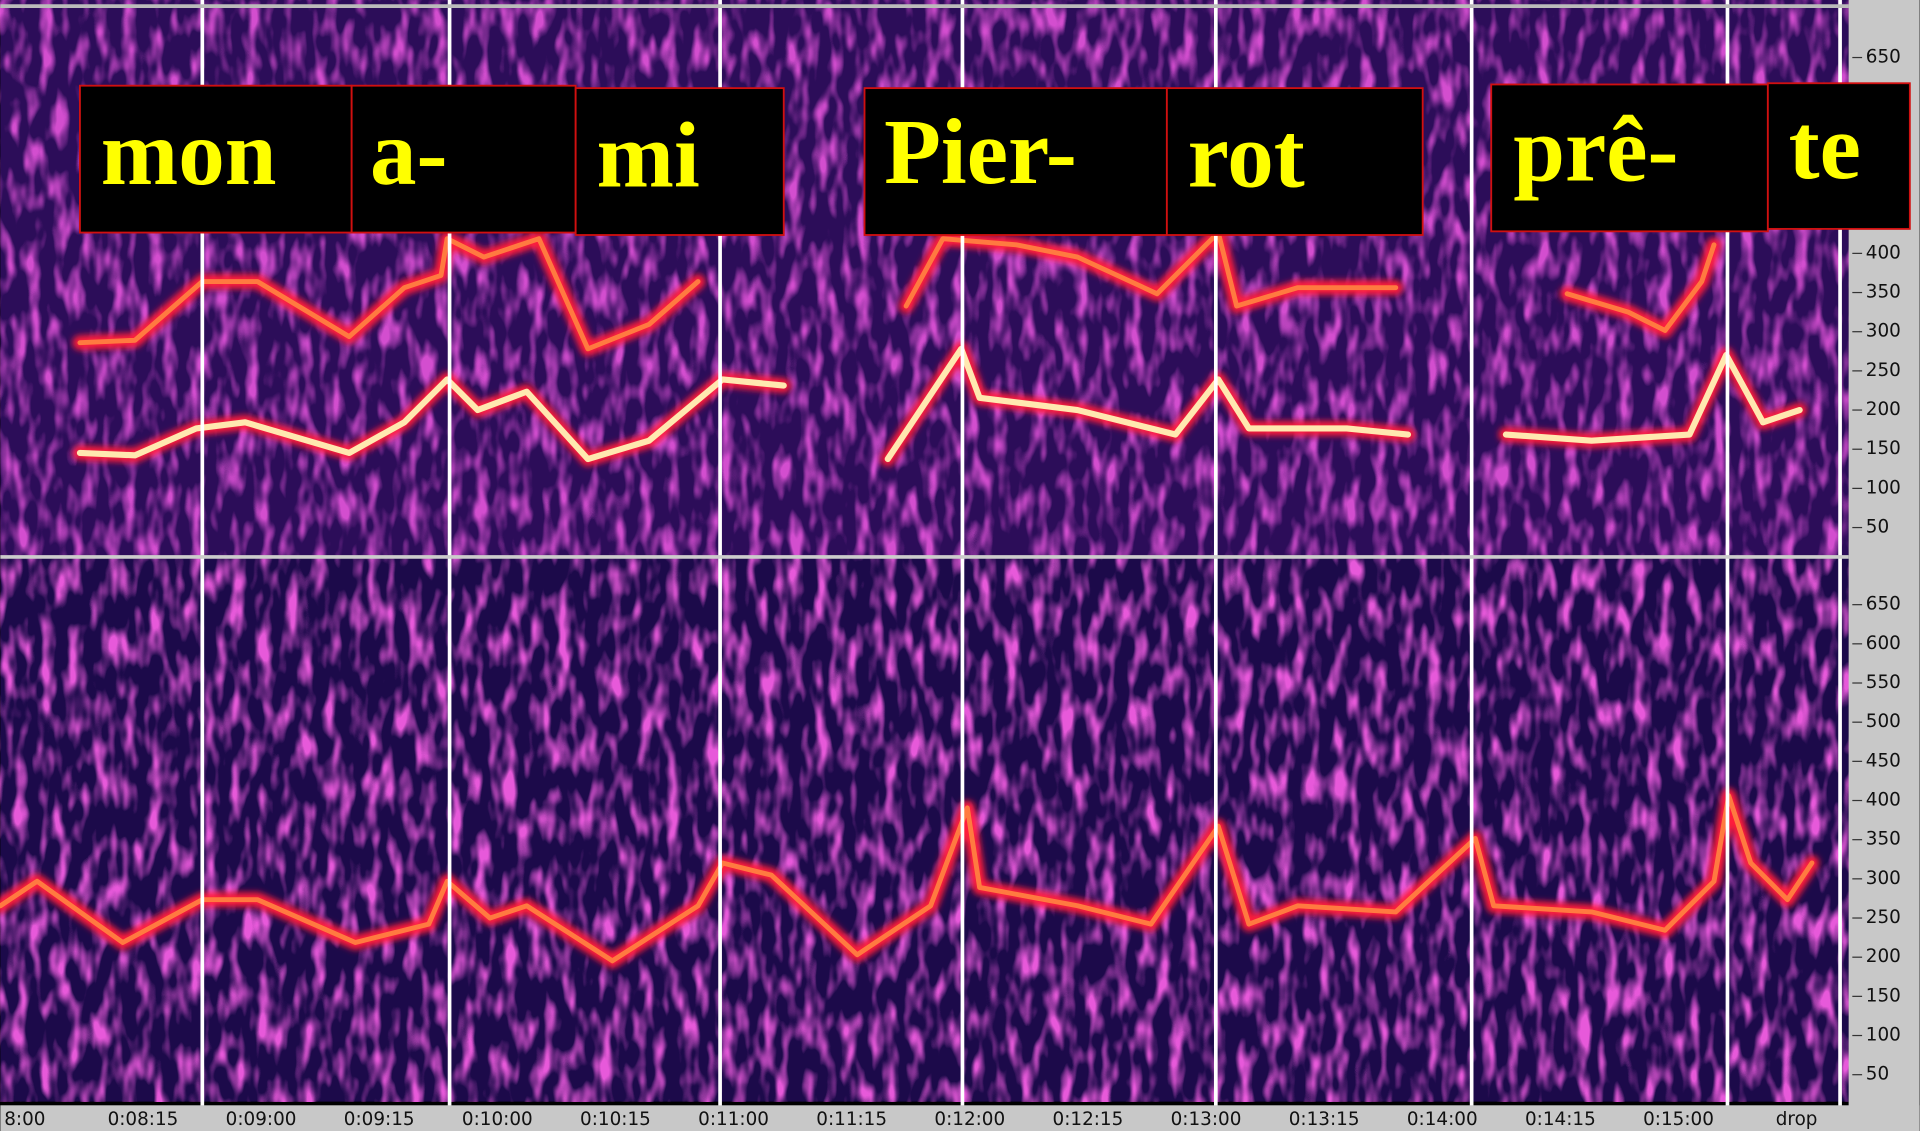 The width and height of the screenshot is (1920, 1131). What do you see at coordinates (939, 404) in the screenshot?
I see `contour-core` at bounding box center [939, 404].